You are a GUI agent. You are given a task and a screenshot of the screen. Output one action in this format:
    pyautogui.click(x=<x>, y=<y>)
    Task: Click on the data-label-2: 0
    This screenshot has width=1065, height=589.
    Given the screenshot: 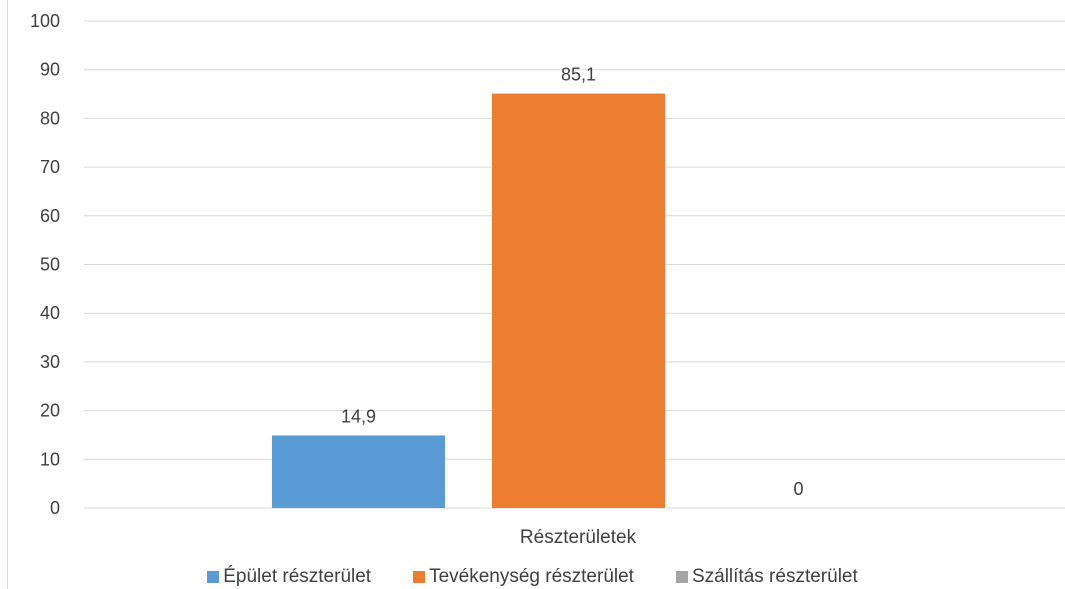 What is the action you would take?
    pyautogui.click(x=798, y=489)
    